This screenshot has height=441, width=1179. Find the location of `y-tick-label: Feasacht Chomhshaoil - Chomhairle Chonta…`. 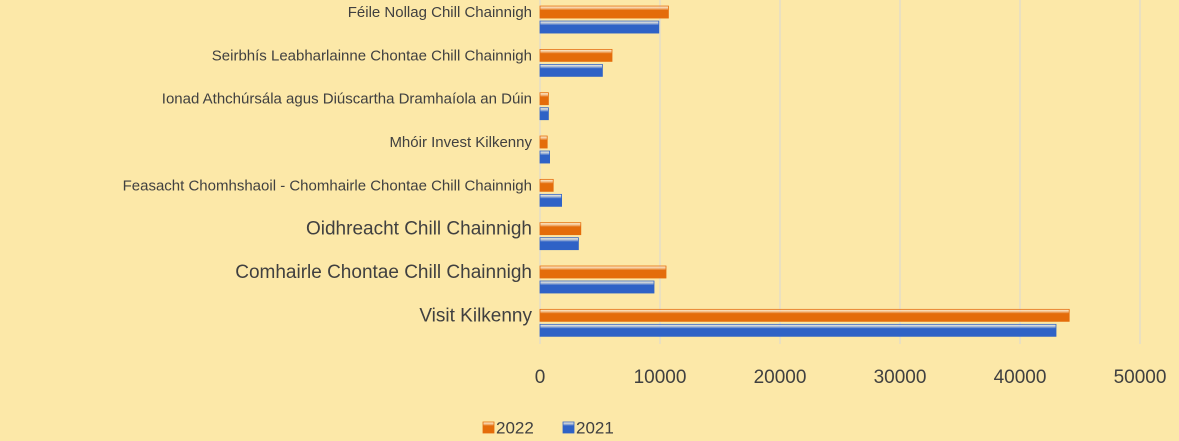

y-tick-label: Feasacht Chomhshaoil - Chomhairle Chonta… is located at coordinates (327, 185).